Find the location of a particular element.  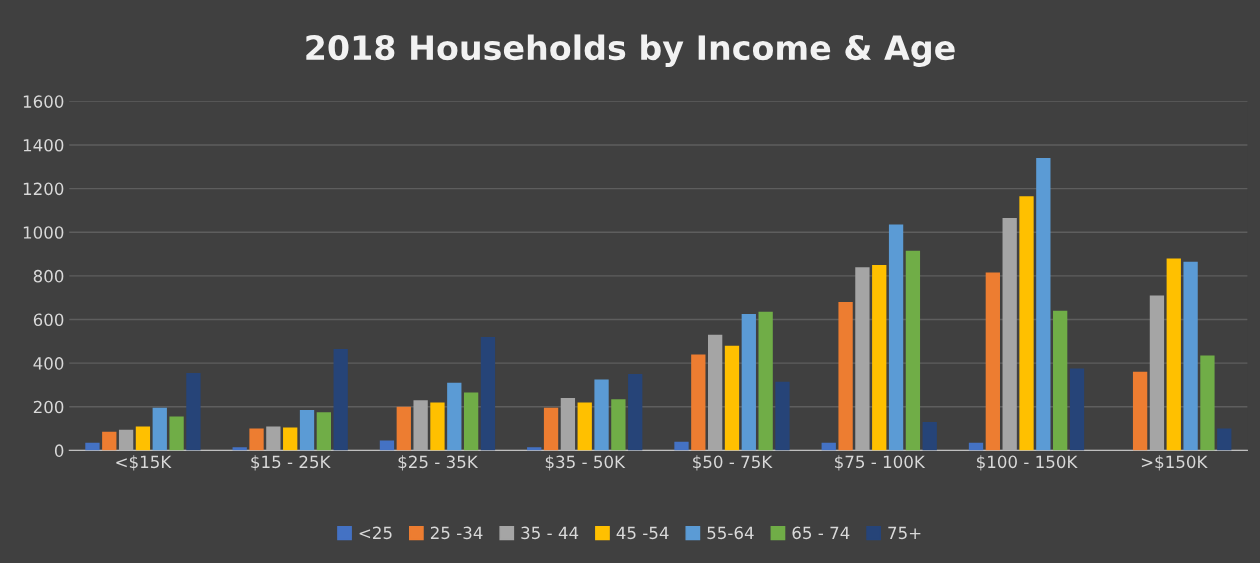

x-tick-label: $75 - 100K is located at coordinates (880, 463).